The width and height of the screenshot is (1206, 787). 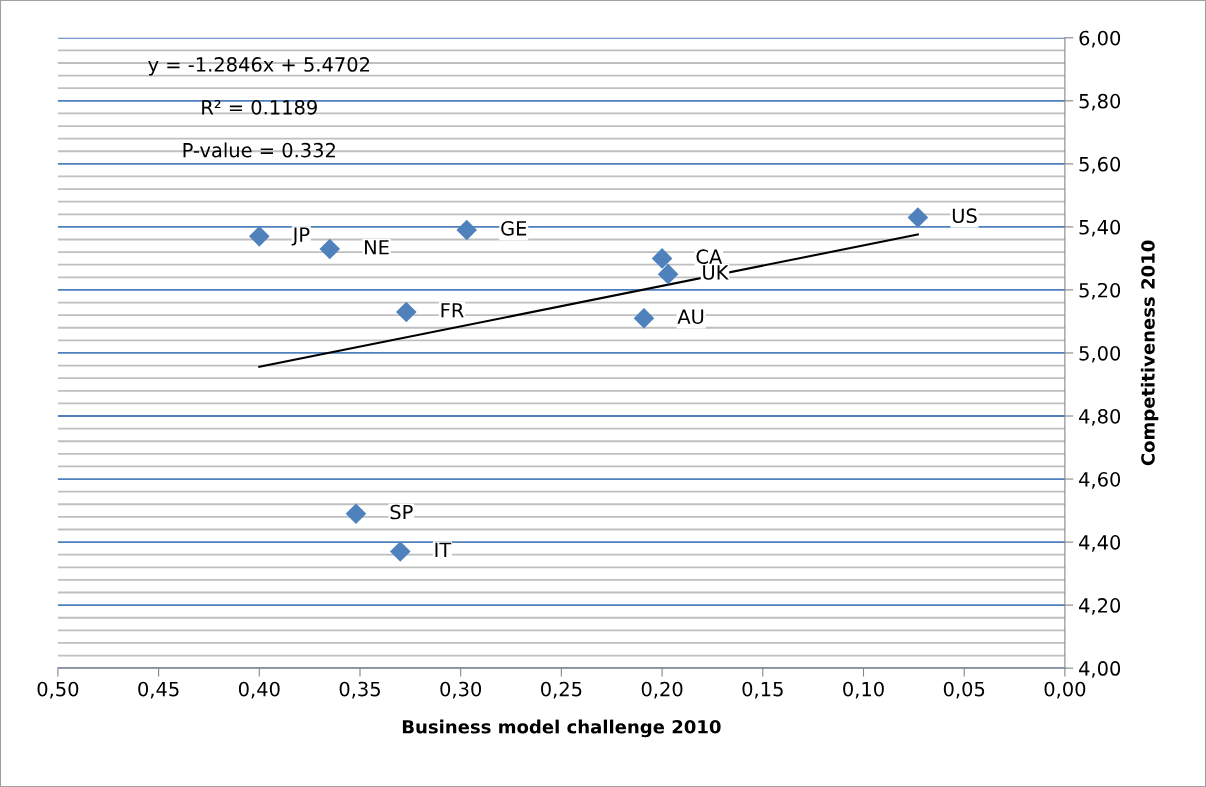 What do you see at coordinates (690, 316) in the screenshot?
I see `annotation: AU` at bounding box center [690, 316].